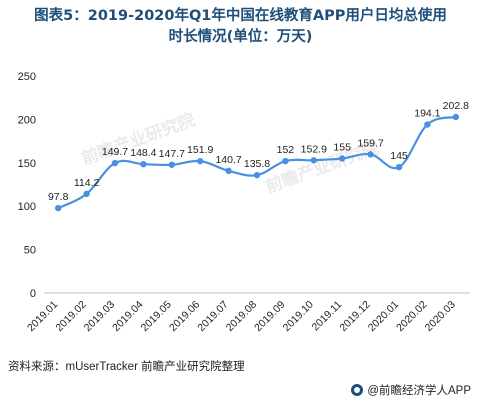 The width and height of the screenshot is (481, 402). Describe the element at coordinates (440, 316) in the screenshot. I see `x-tick-label: 2020.03` at that location.